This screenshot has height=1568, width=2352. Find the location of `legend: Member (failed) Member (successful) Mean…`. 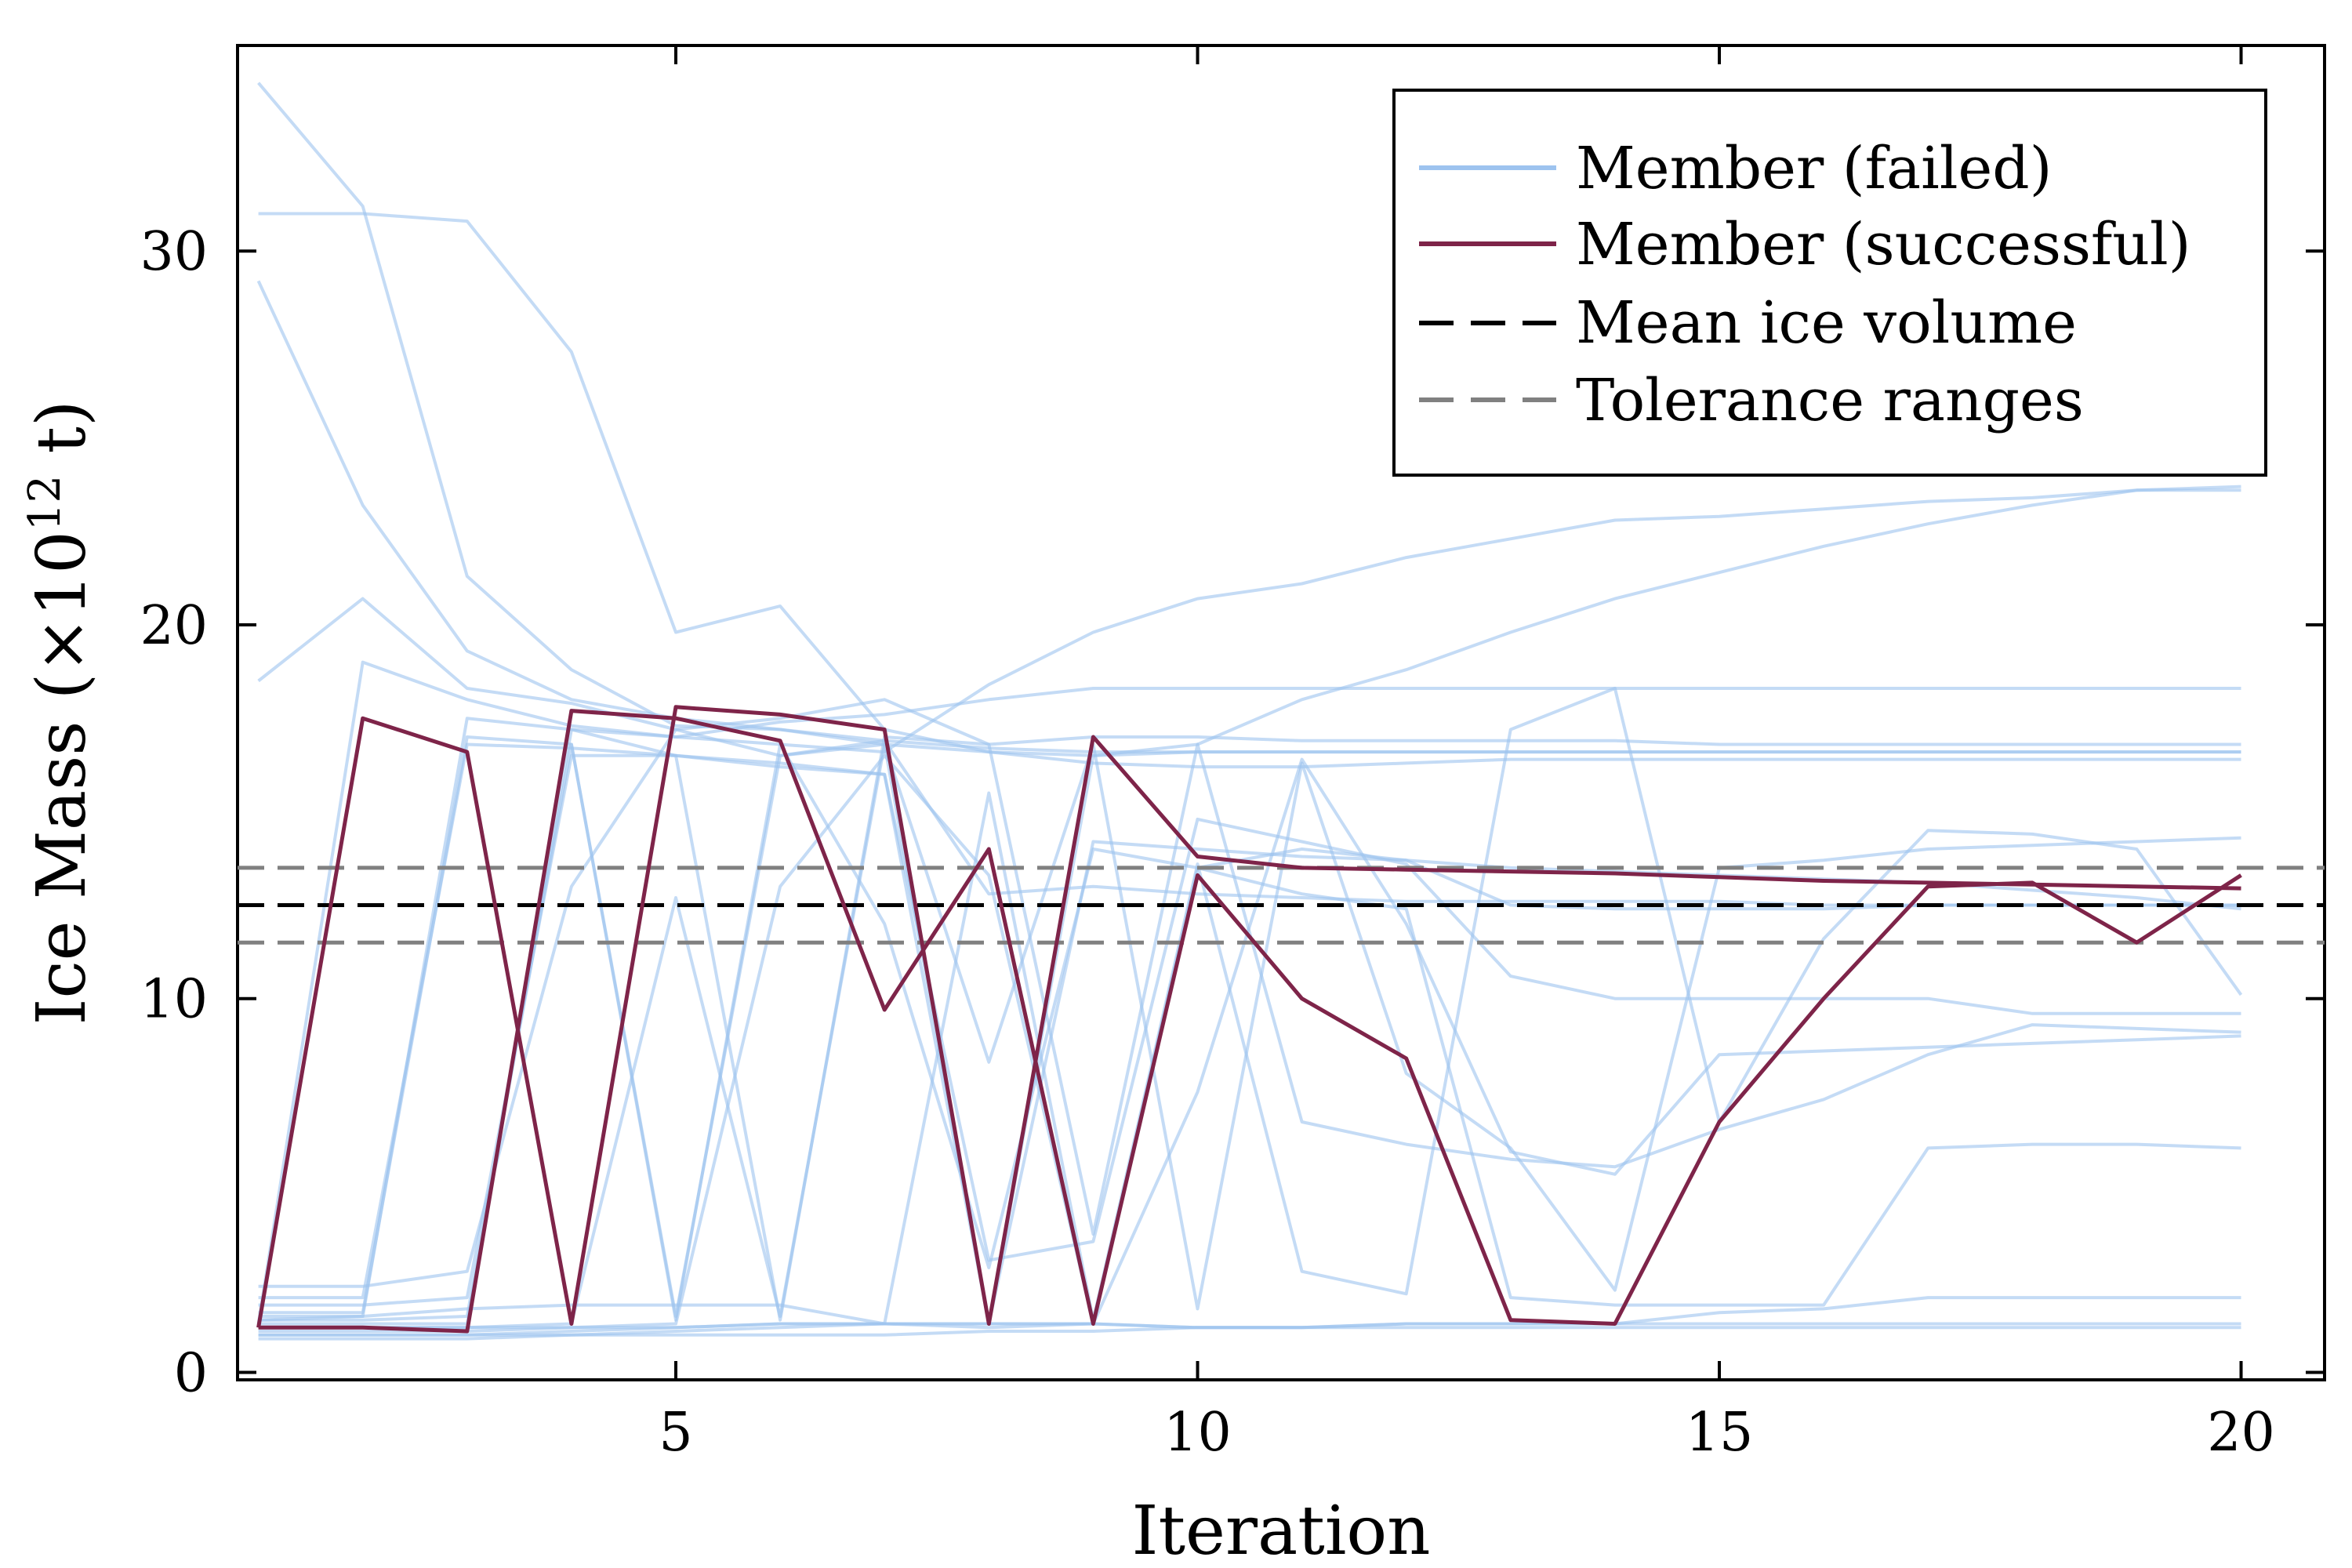

legend: Member (failed) Member (successful) Mean… is located at coordinates (1829, 283).